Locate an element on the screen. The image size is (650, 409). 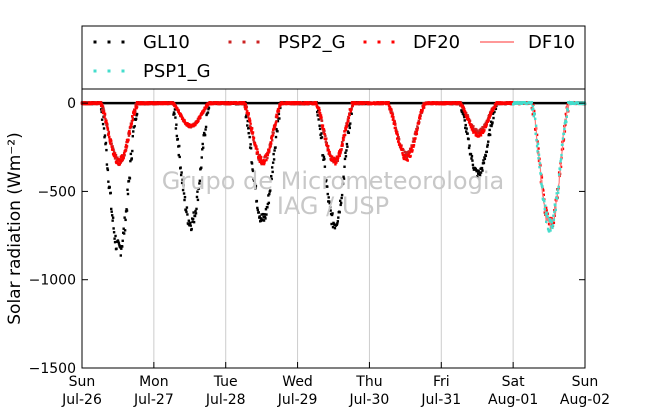
x-tick-label-day: Fri is located at coordinates (441, 382).